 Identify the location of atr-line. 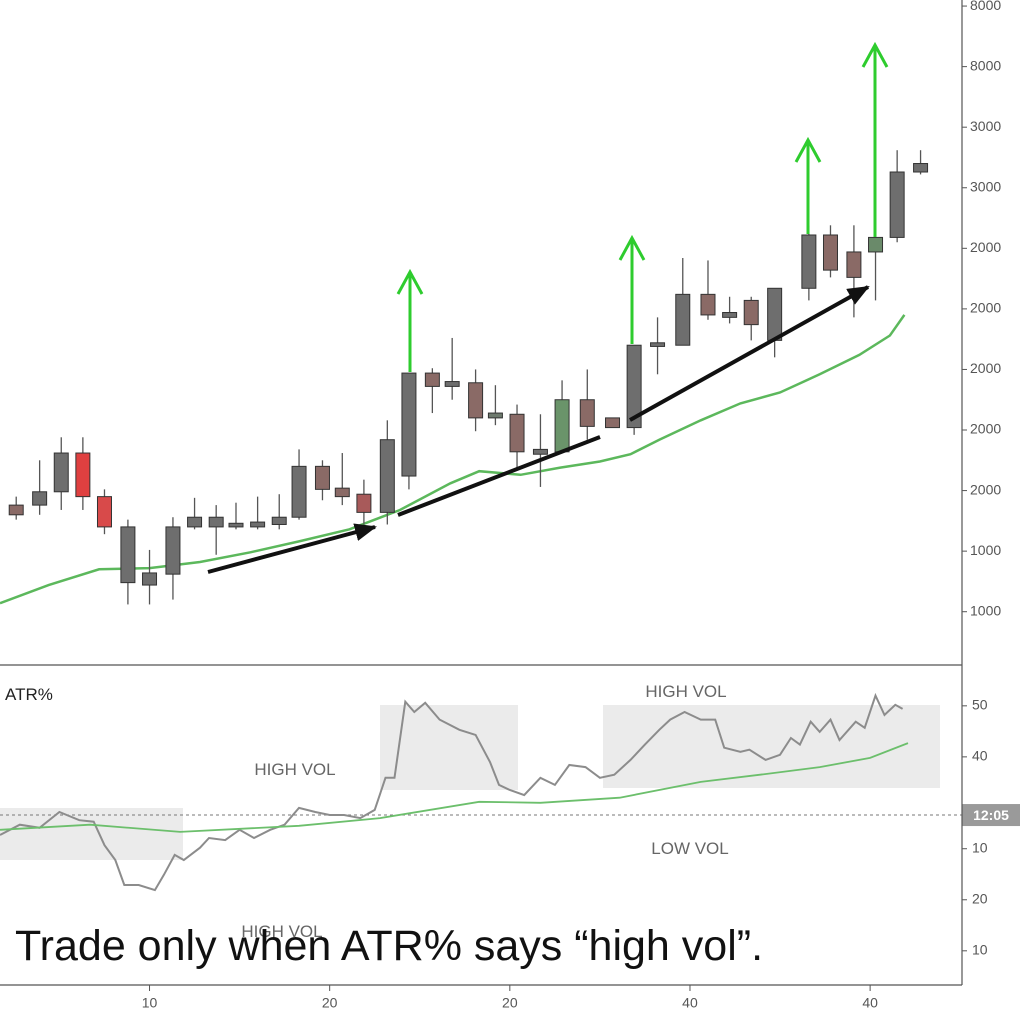
(454, 787).